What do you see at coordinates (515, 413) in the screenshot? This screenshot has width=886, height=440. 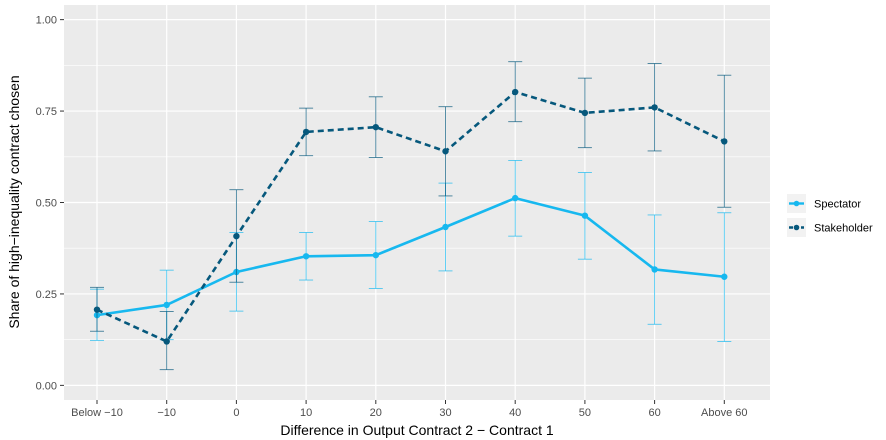 I see `x-tick-label: 40` at bounding box center [515, 413].